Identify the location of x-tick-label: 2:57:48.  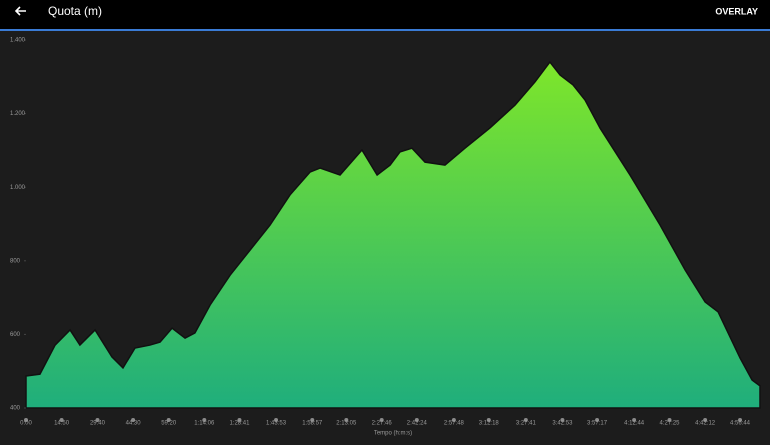
(454, 424).